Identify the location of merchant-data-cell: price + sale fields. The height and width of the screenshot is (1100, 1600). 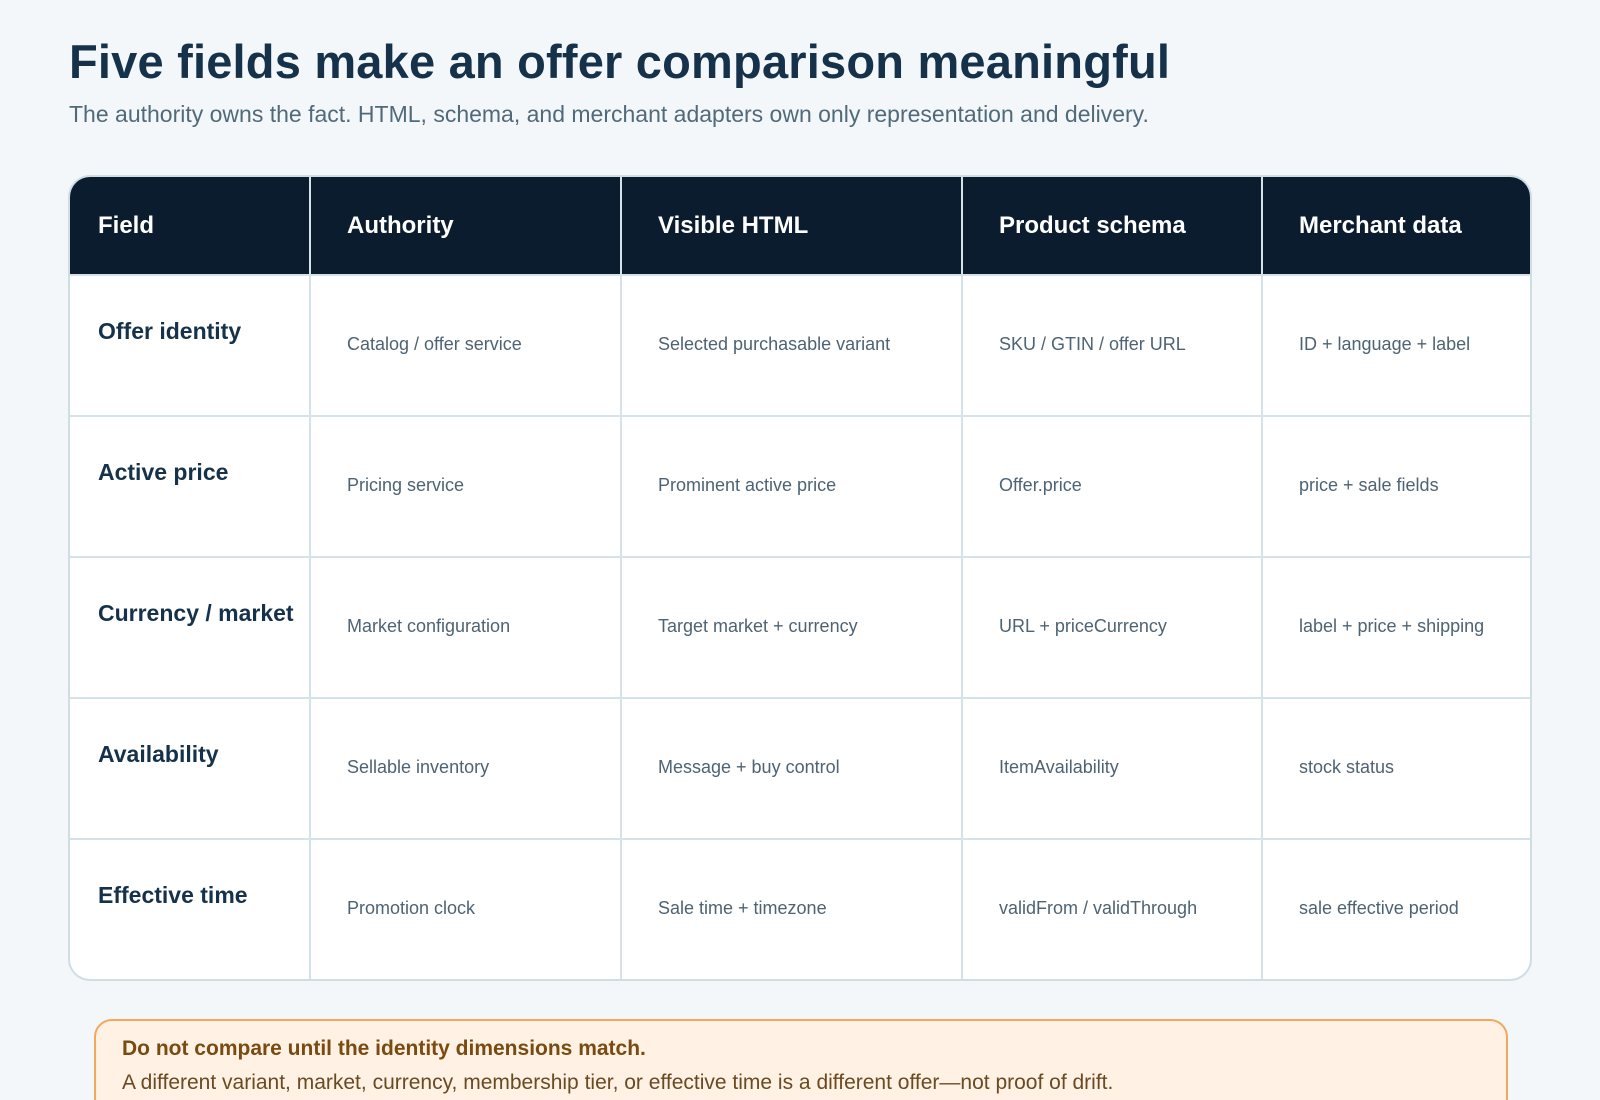
(1396, 486).